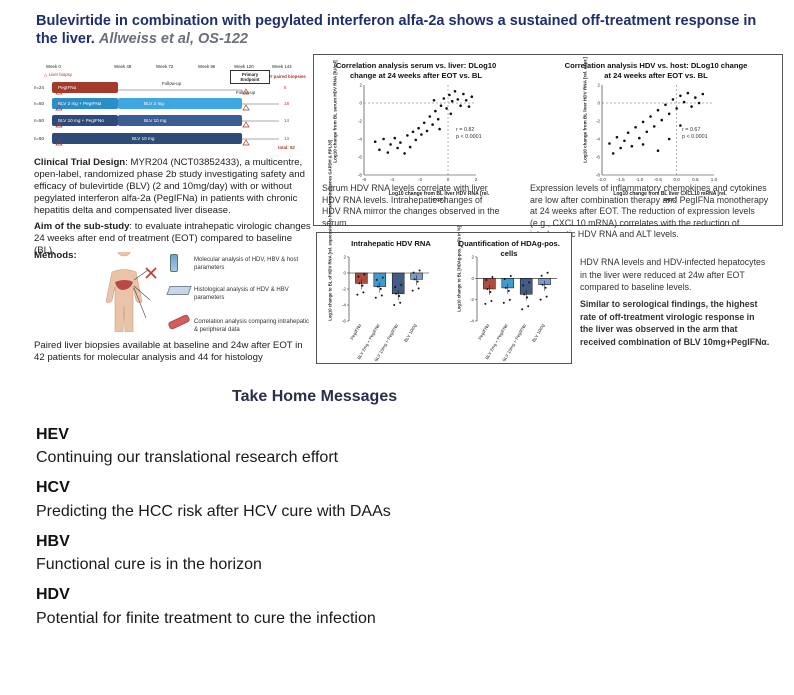 This screenshot has height=695, width=794. I want to click on tube-icon, so click(179, 322).